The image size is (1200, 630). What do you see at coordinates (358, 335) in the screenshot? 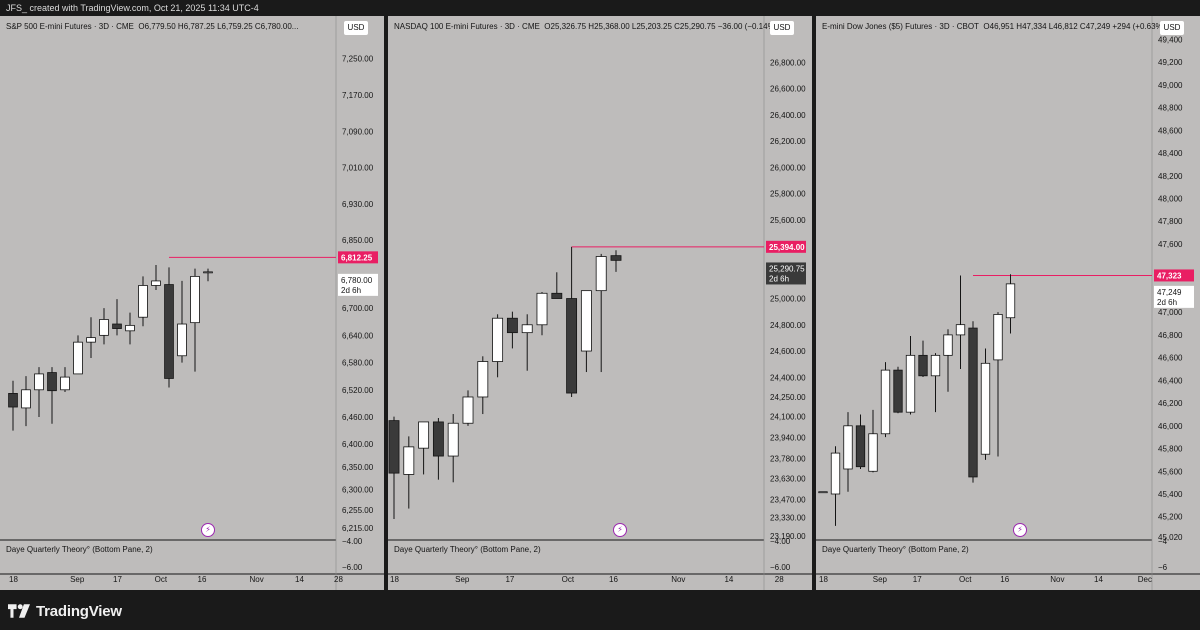
I see `y-tick-label: 6,640.00` at bounding box center [358, 335].